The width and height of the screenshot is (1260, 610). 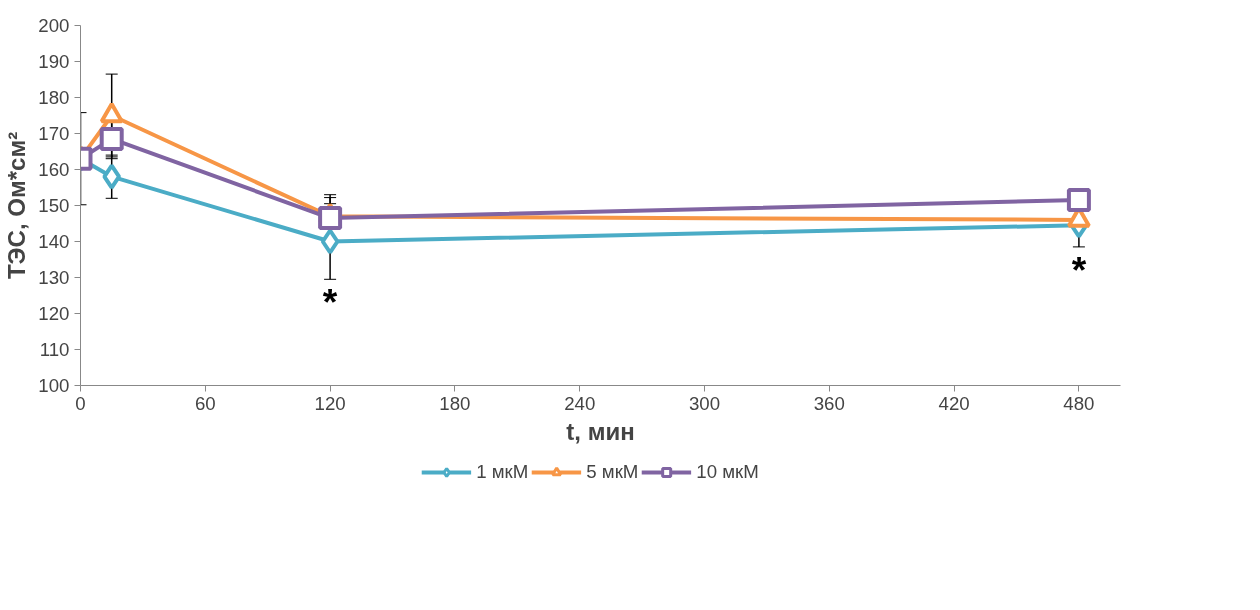 I want to click on y-tick-label: 190, so click(x=54, y=61).